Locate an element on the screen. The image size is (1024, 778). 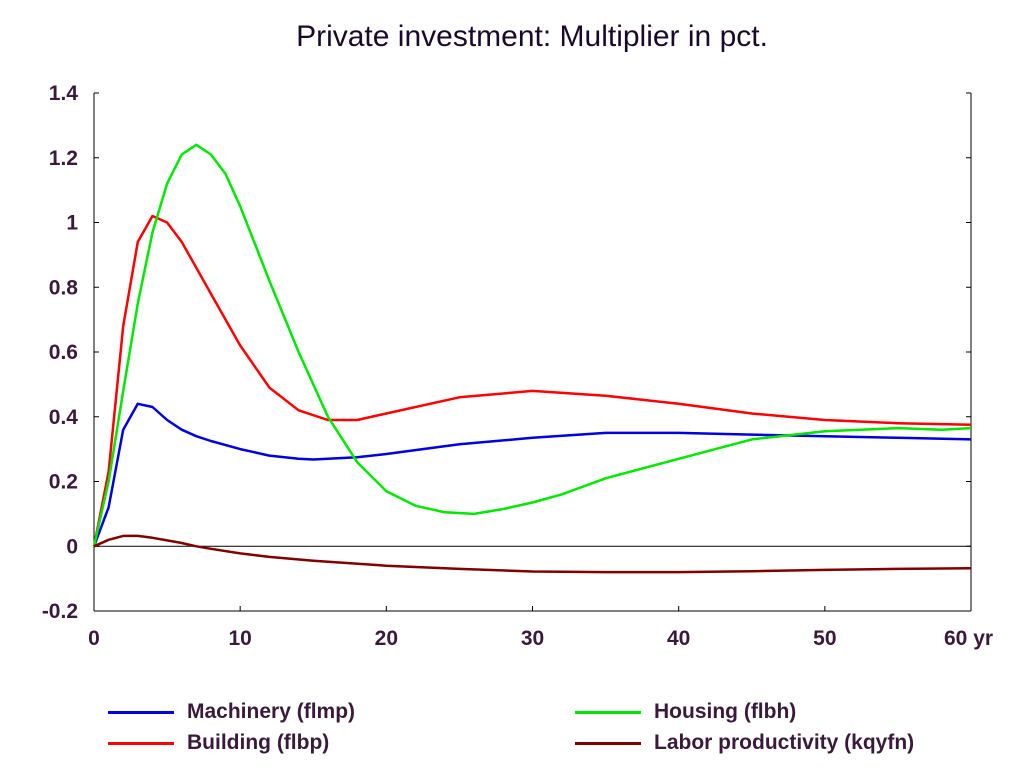
y-tick-label: 0 is located at coordinates (72, 546).